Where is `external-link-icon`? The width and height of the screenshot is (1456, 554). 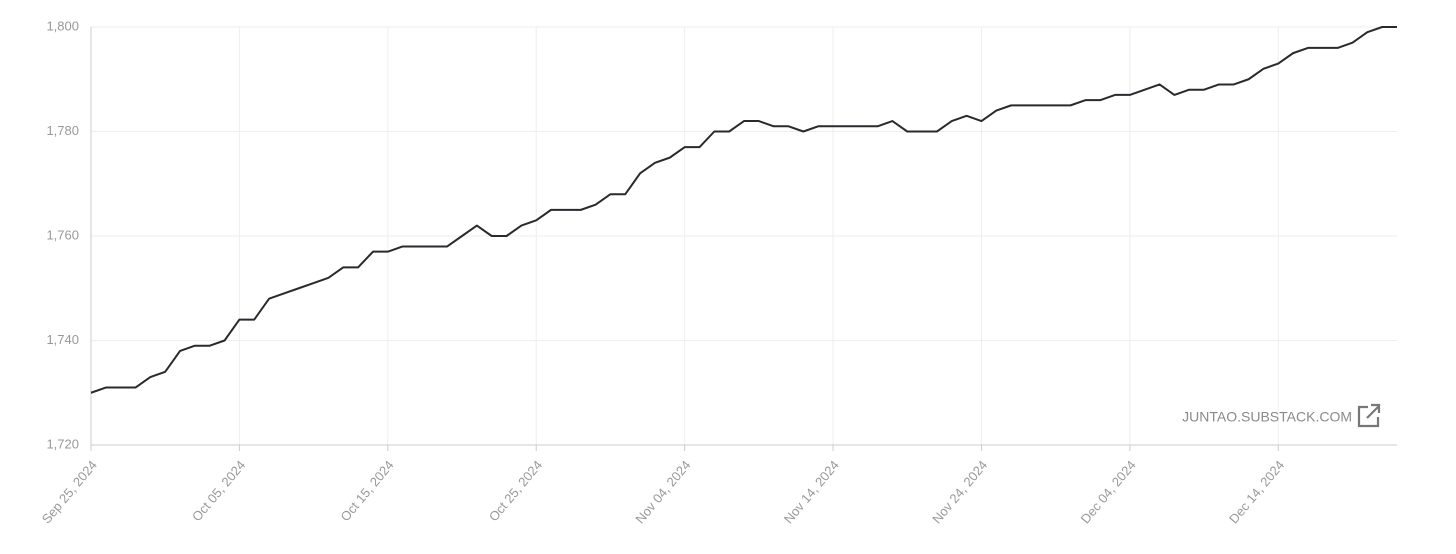
external-link-icon is located at coordinates (1369, 415).